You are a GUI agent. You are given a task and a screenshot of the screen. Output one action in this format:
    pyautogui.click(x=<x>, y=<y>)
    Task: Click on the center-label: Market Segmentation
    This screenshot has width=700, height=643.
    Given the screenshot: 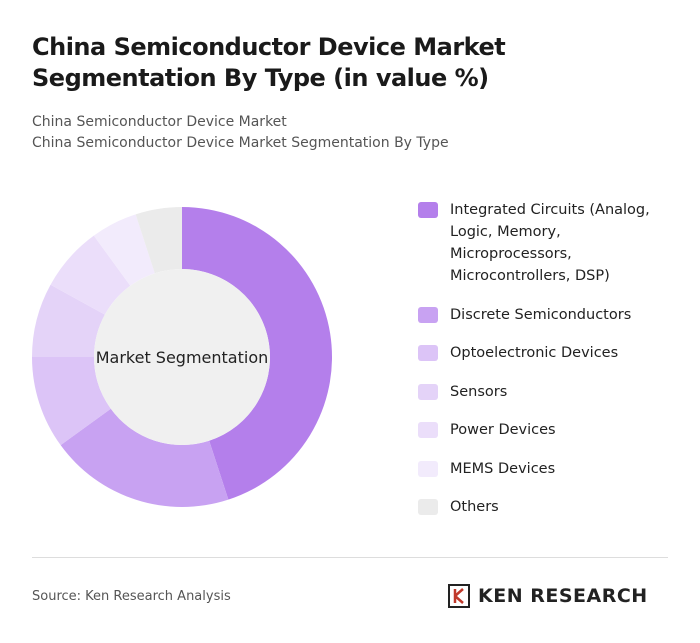 What is the action you would take?
    pyautogui.click(x=182, y=357)
    